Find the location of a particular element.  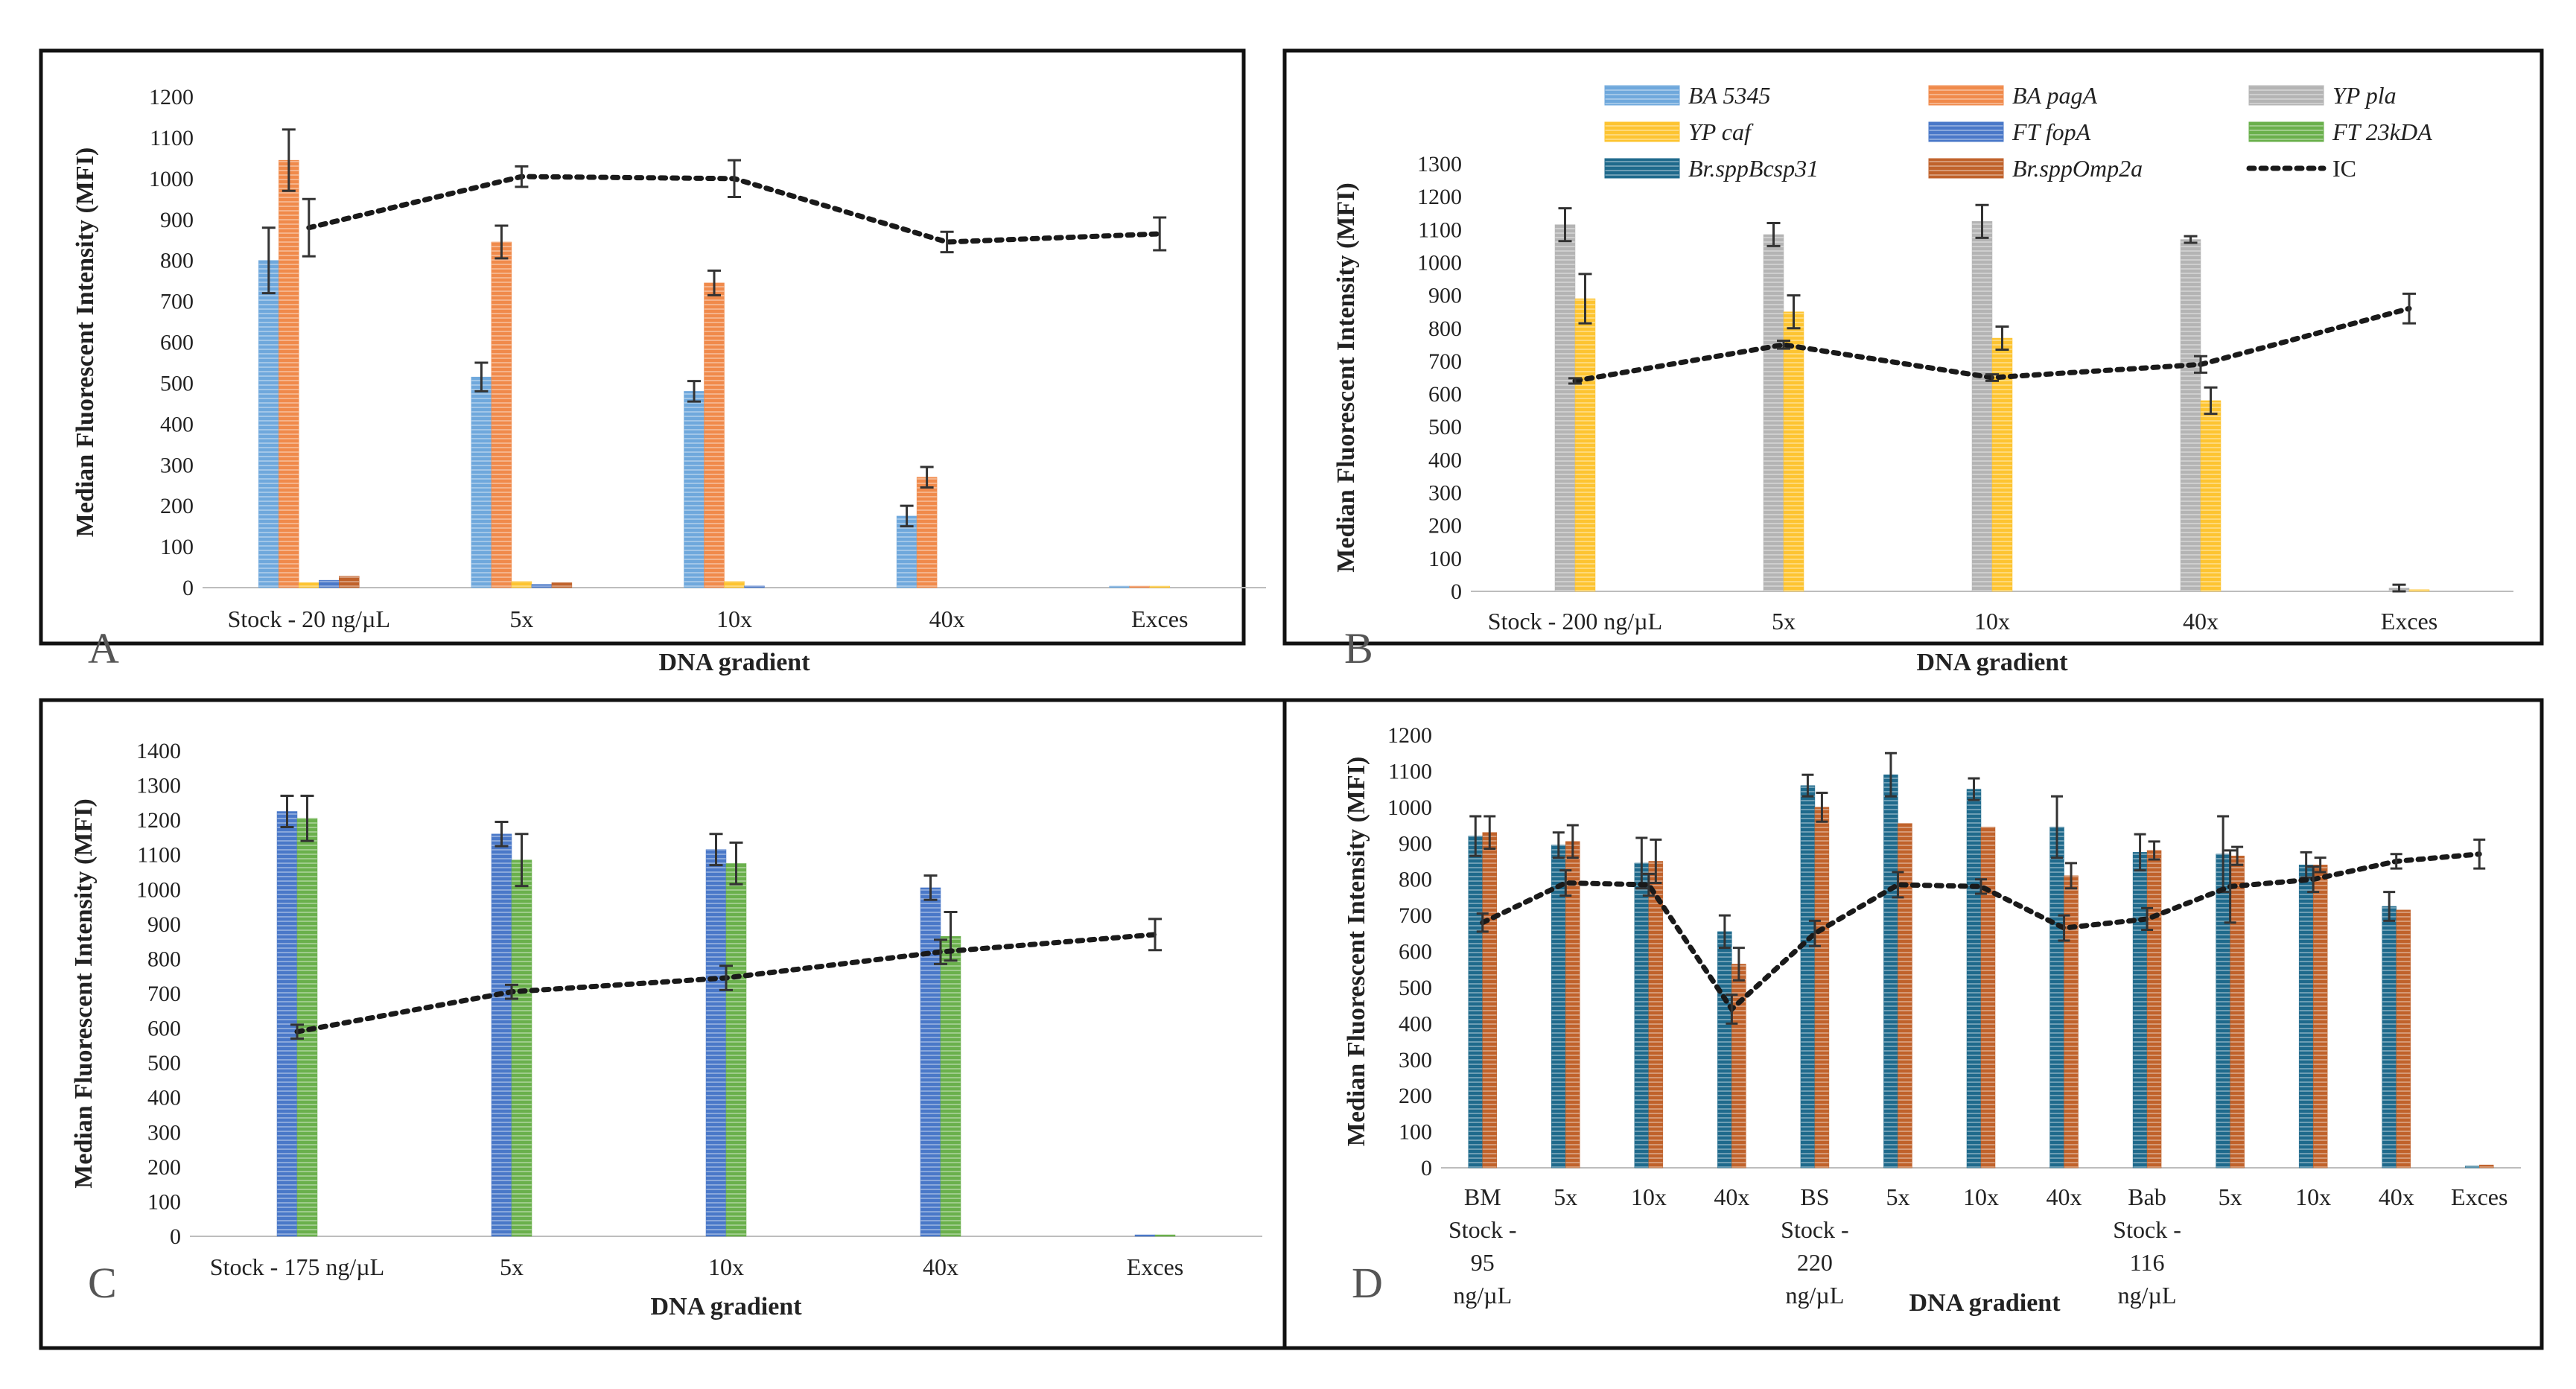

y-tick-label: 1200 is located at coordinates (171, 97).